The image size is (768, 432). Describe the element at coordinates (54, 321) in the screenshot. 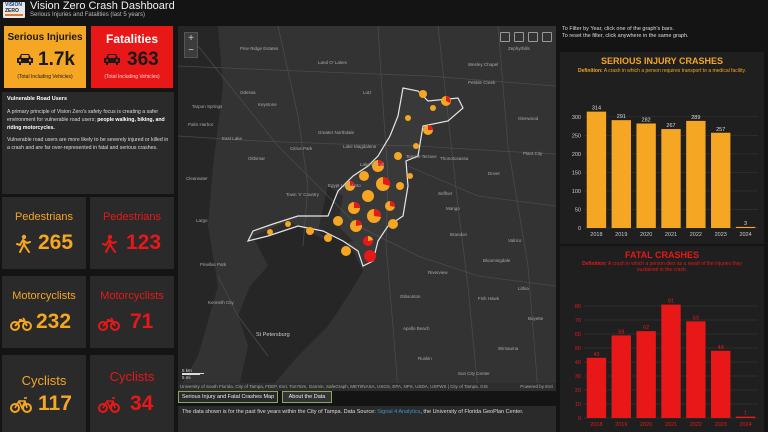

I see `mode-value: 232` at that location.